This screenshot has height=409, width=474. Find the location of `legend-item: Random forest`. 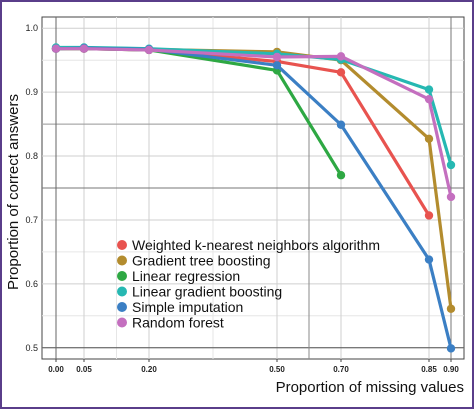

legend-item: Random forest is located at coordinates (170, 323).